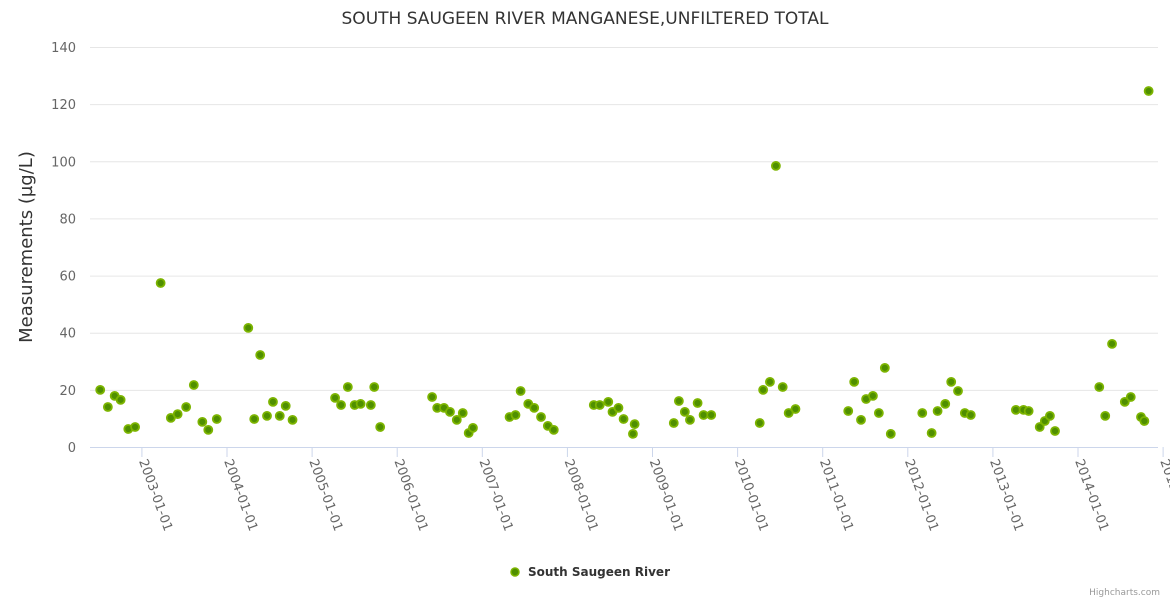 The image size is (1170, 600). I want to click on x-tick-label: 2006-01-01, so click(410, 495).